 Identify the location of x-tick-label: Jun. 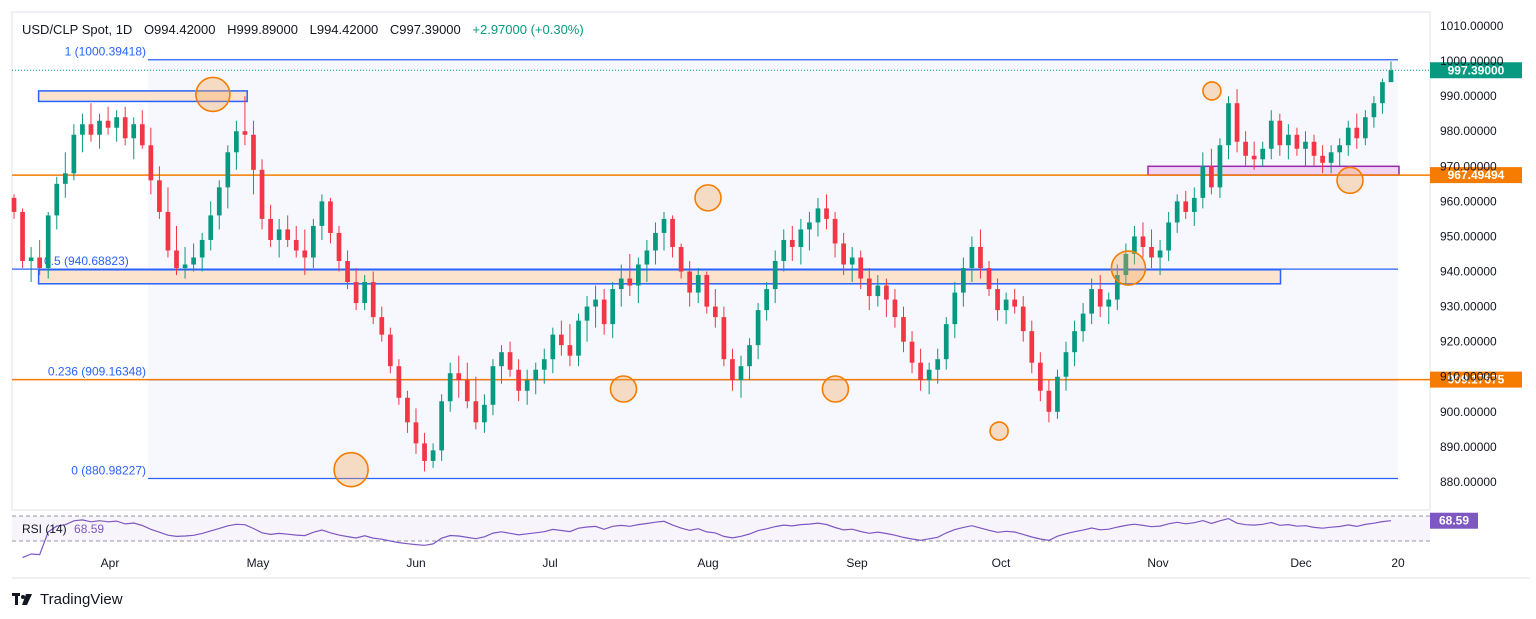
(415, 563).